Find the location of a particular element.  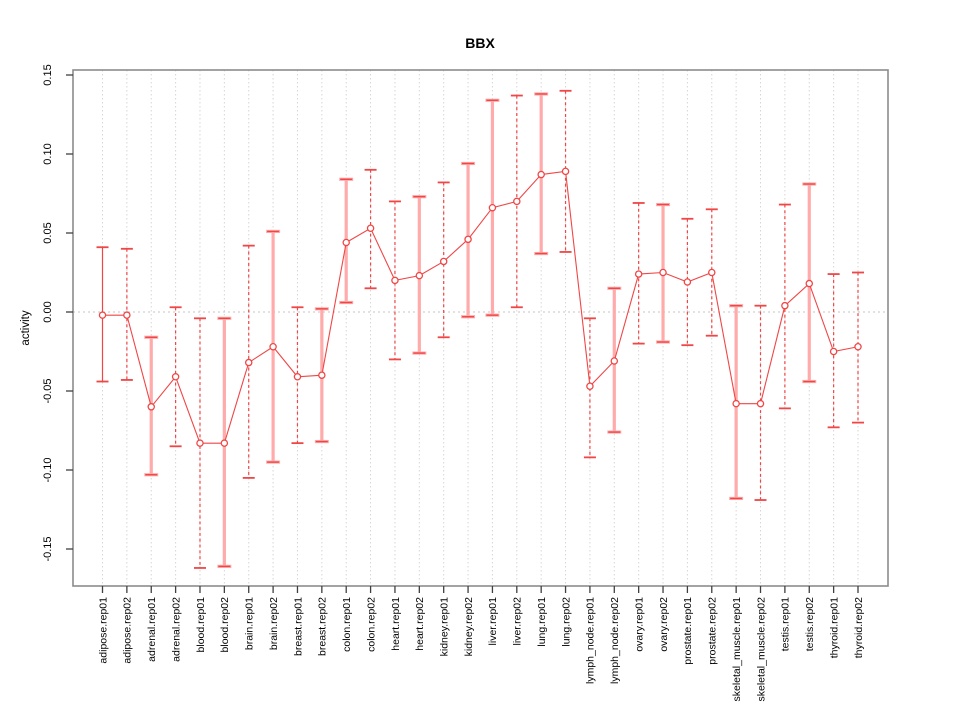

x-tick-label: colon.rep02 is located at coordinates (371, 624).